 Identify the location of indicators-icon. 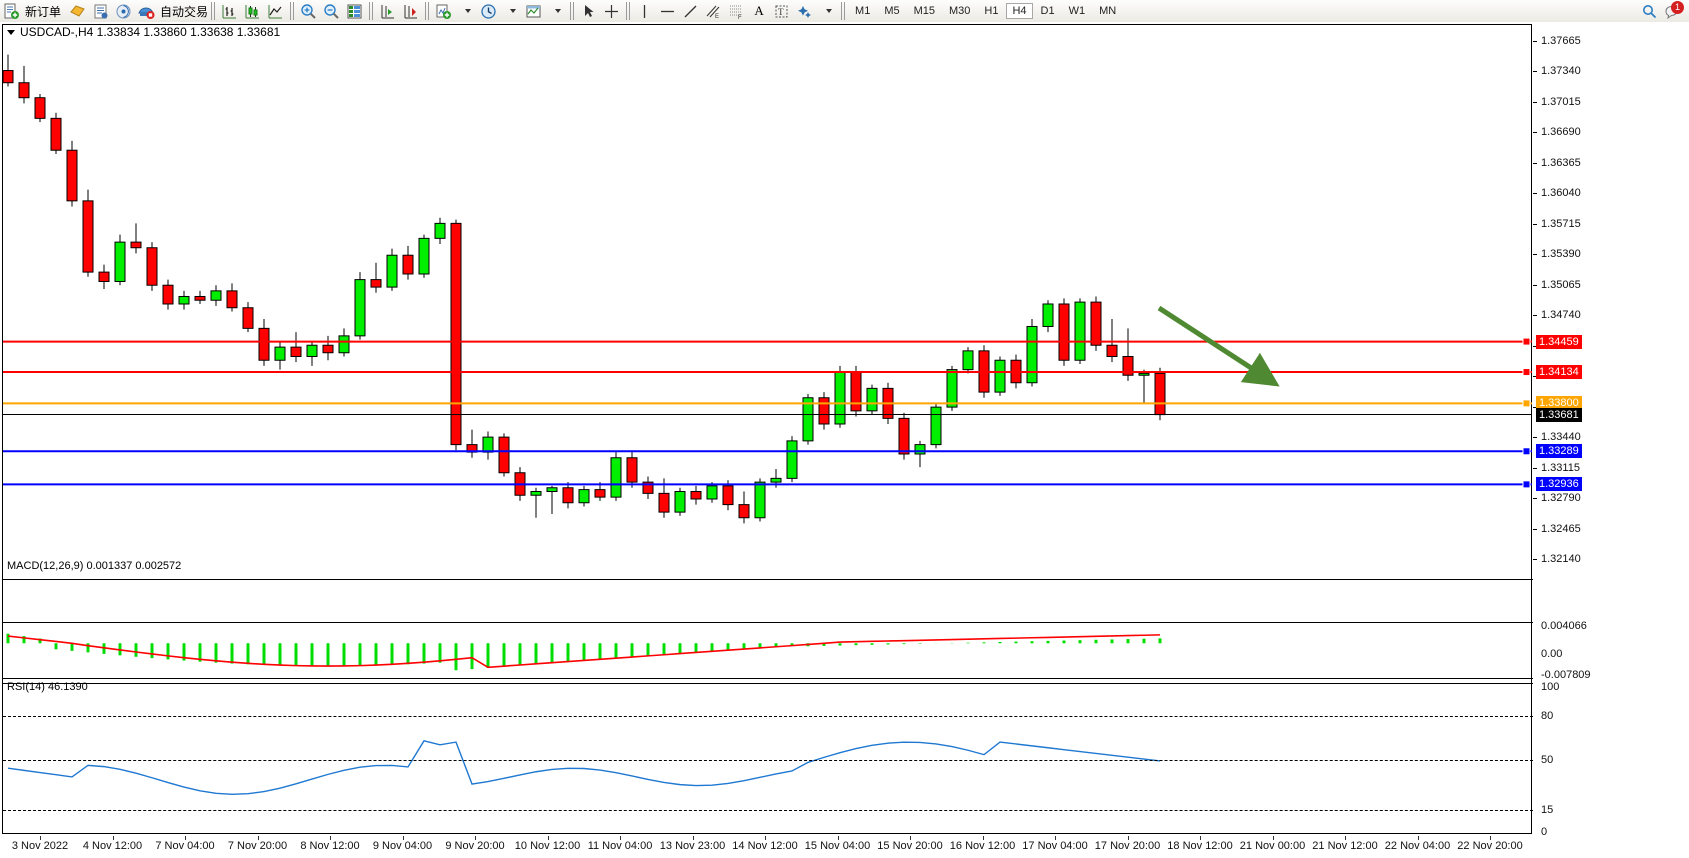
(443, 11).